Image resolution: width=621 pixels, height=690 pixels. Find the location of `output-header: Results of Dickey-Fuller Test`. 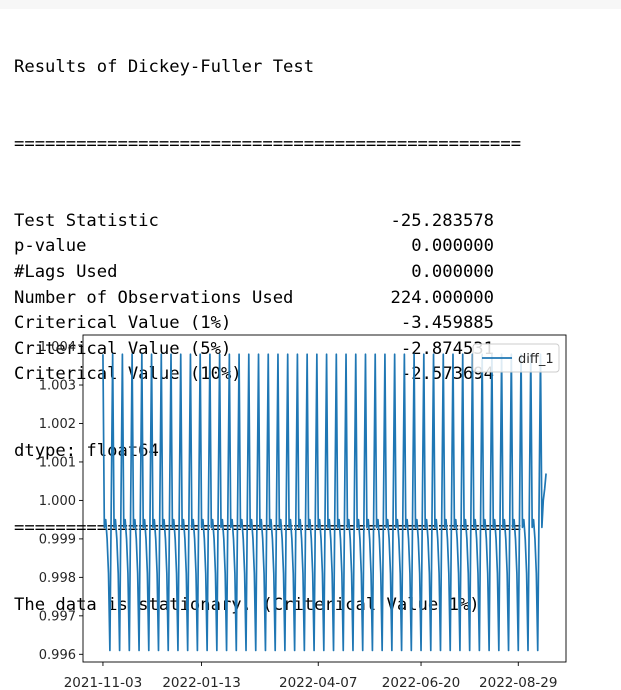

output-header: Results of Dickey-Fuller Test is located at coordinates (164, 67).